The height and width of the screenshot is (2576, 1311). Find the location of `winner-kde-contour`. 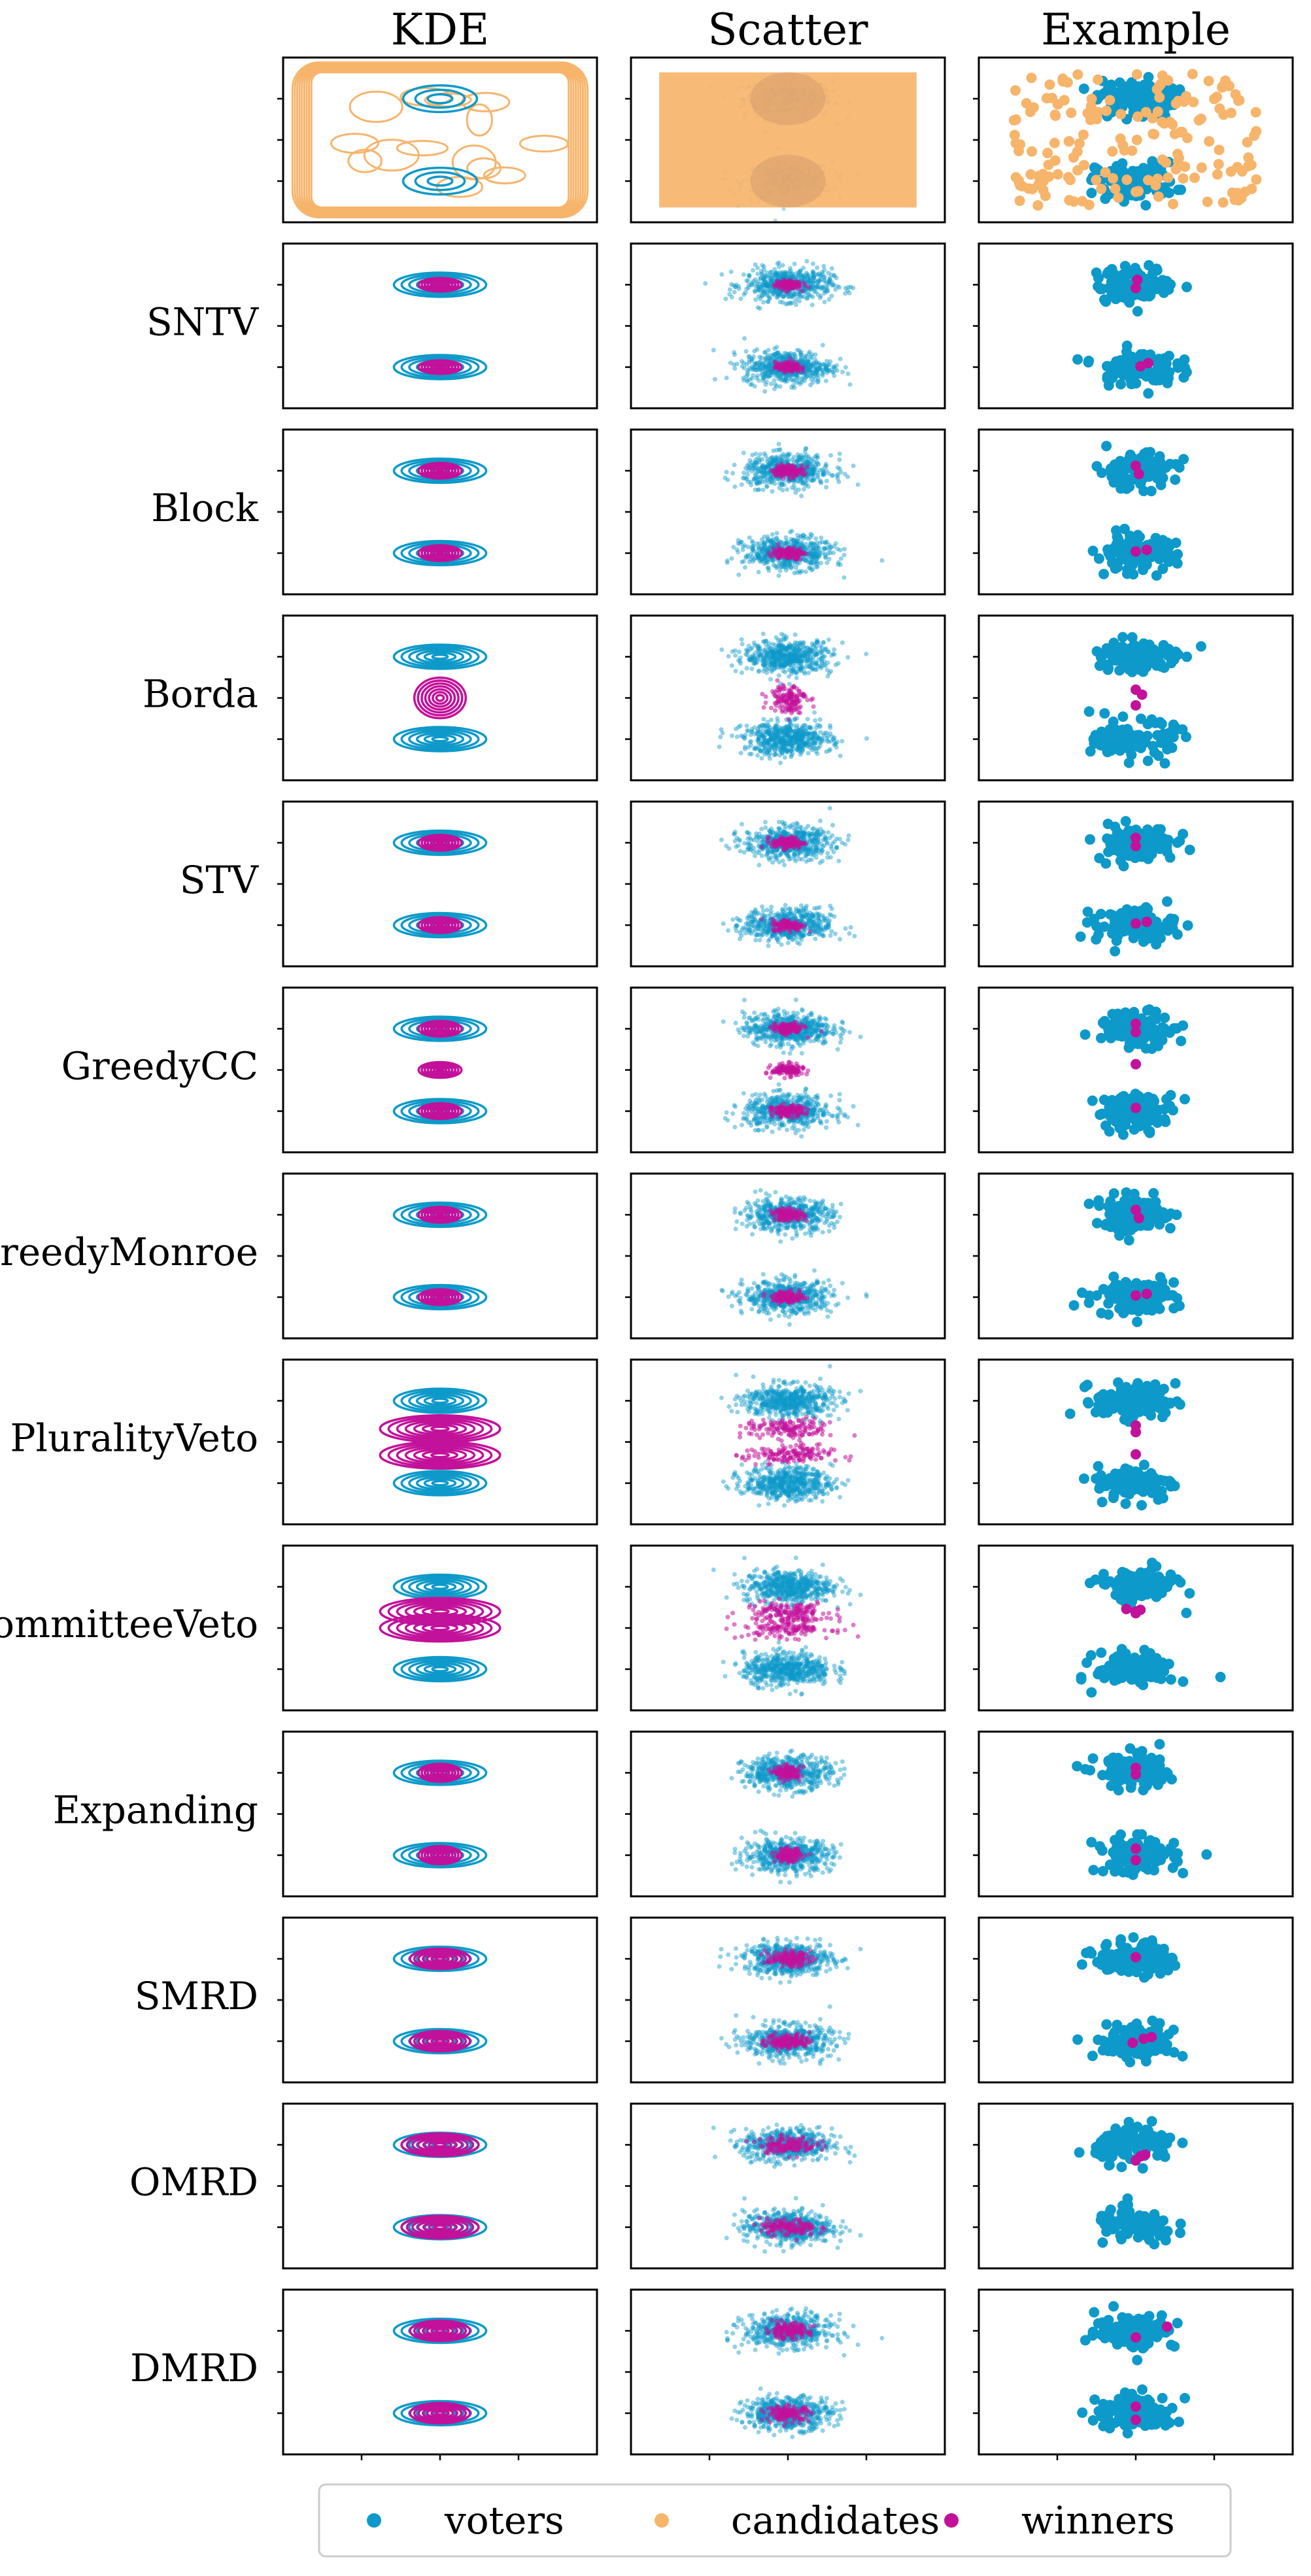

winner-kde-contour is located at coordinates (440, 698).